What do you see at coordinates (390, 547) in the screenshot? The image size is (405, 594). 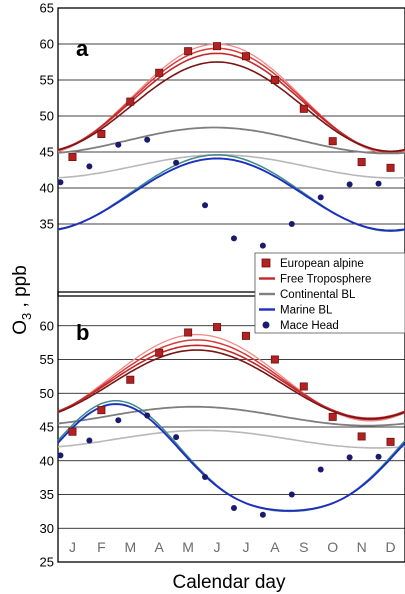 I see `month-tick-label: D` at bounding box center [390, 547].